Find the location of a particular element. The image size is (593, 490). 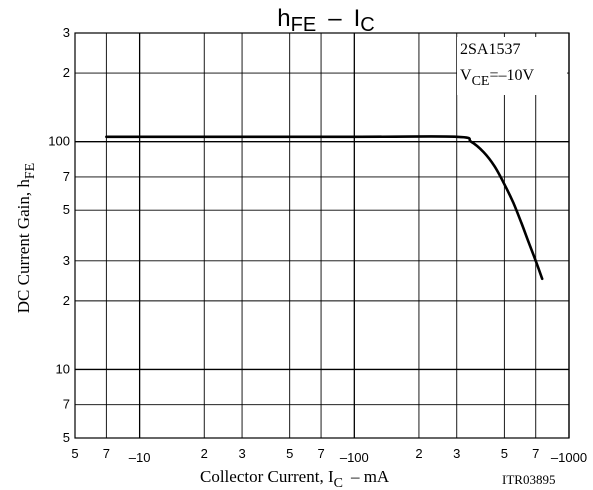

part-number: 2SA1537 is located at coordinates (490, 49).